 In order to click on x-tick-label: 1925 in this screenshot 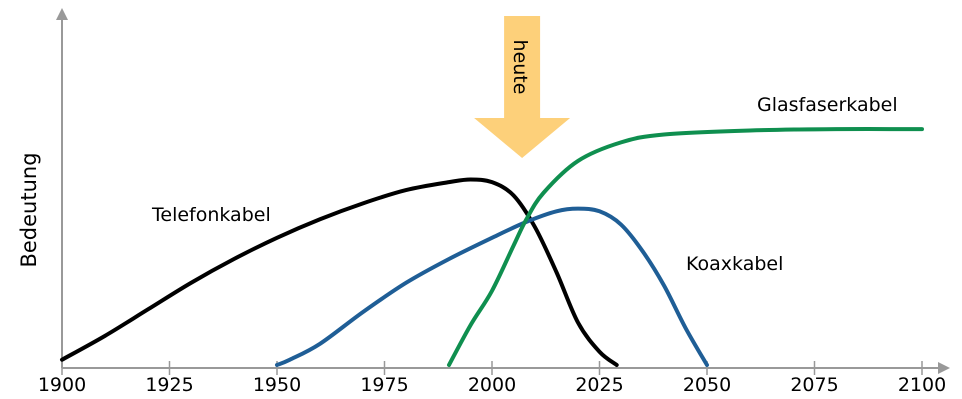, I will do `click(169, 385)`.